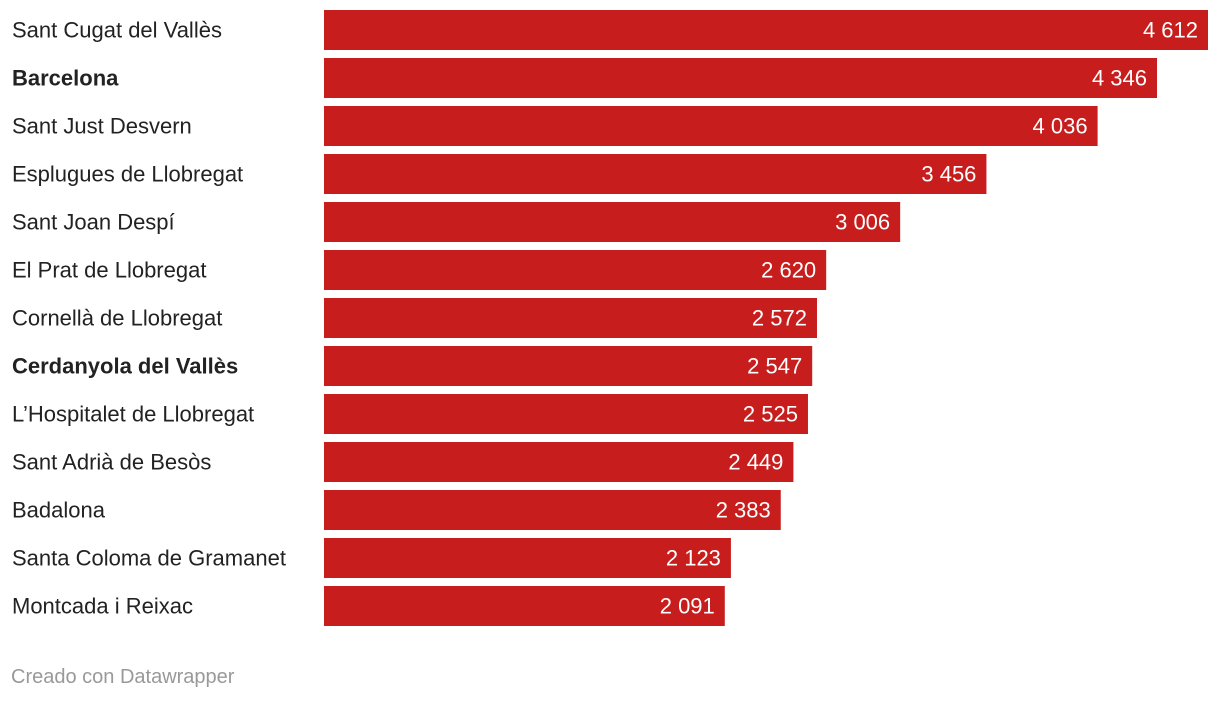  Describe the element at coordinates (770, 414) in the screenshot. I see `value-label: 2 525` at that location.